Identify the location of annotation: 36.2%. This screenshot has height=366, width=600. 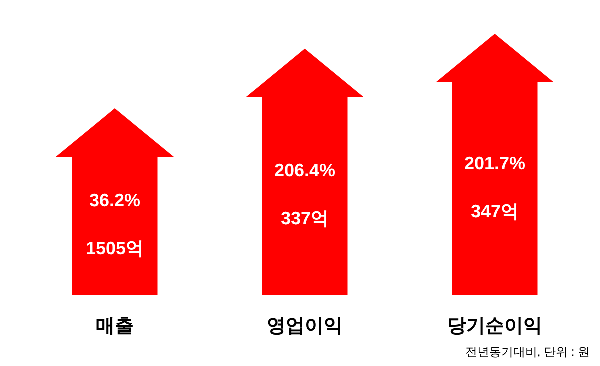
(115, 200).